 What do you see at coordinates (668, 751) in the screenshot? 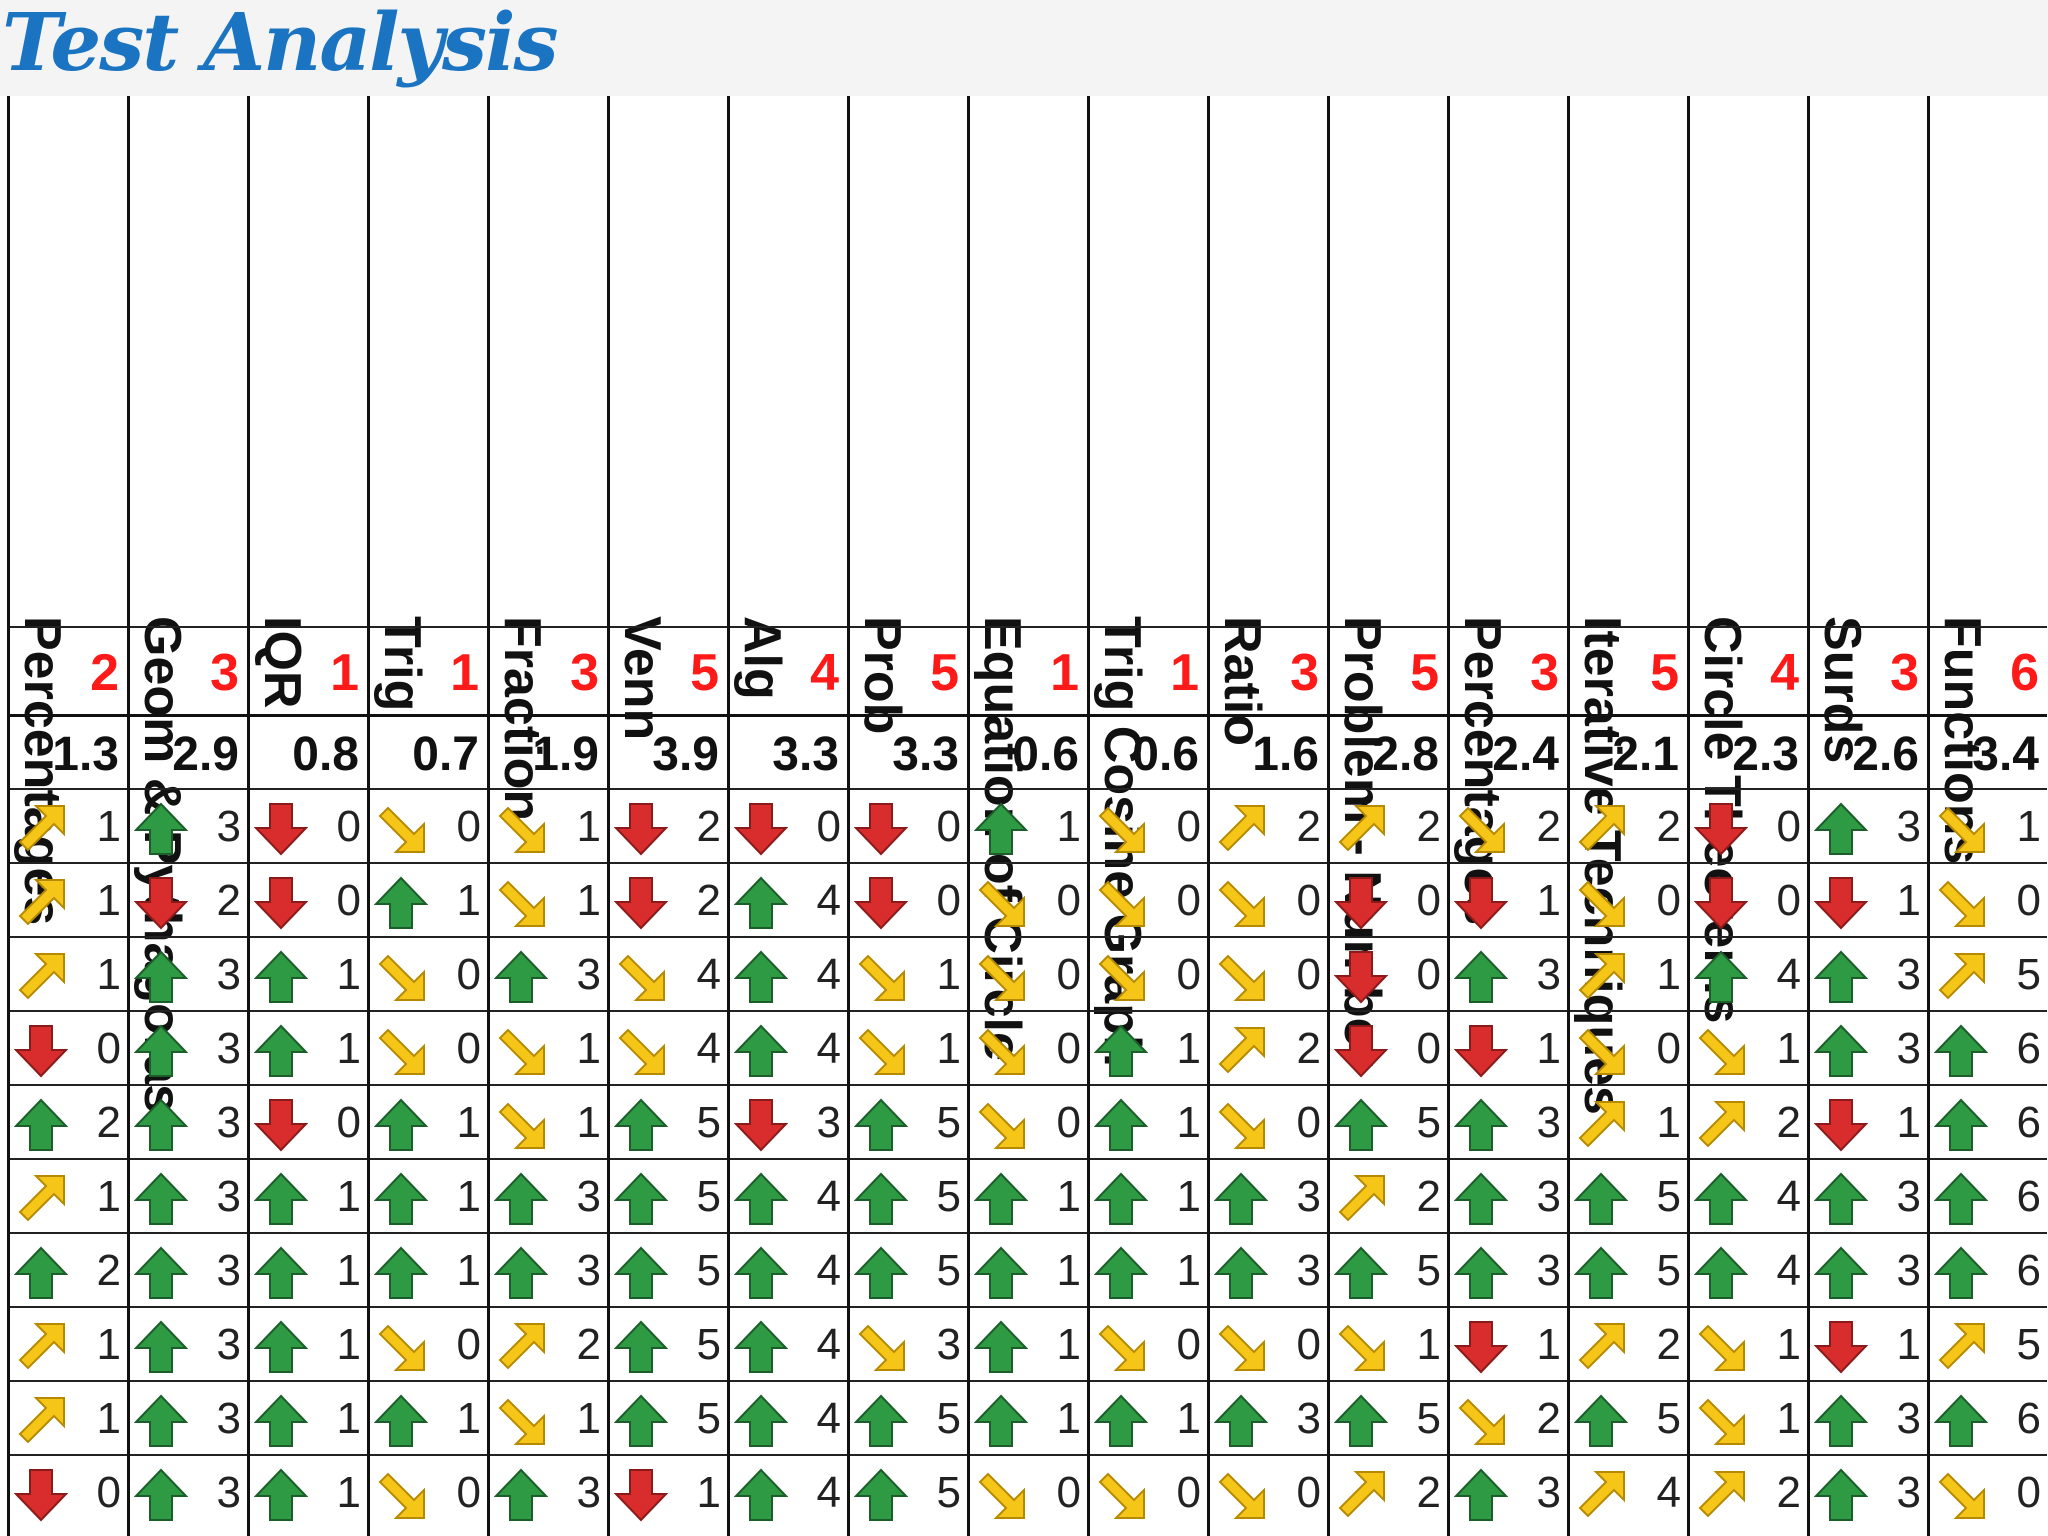
I see `average-cell: 3.9` at bounding box center [668, 751].